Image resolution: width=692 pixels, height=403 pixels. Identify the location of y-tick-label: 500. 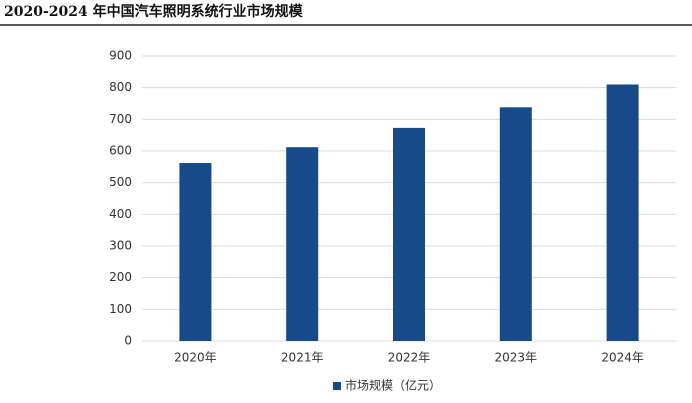
(120, 182).